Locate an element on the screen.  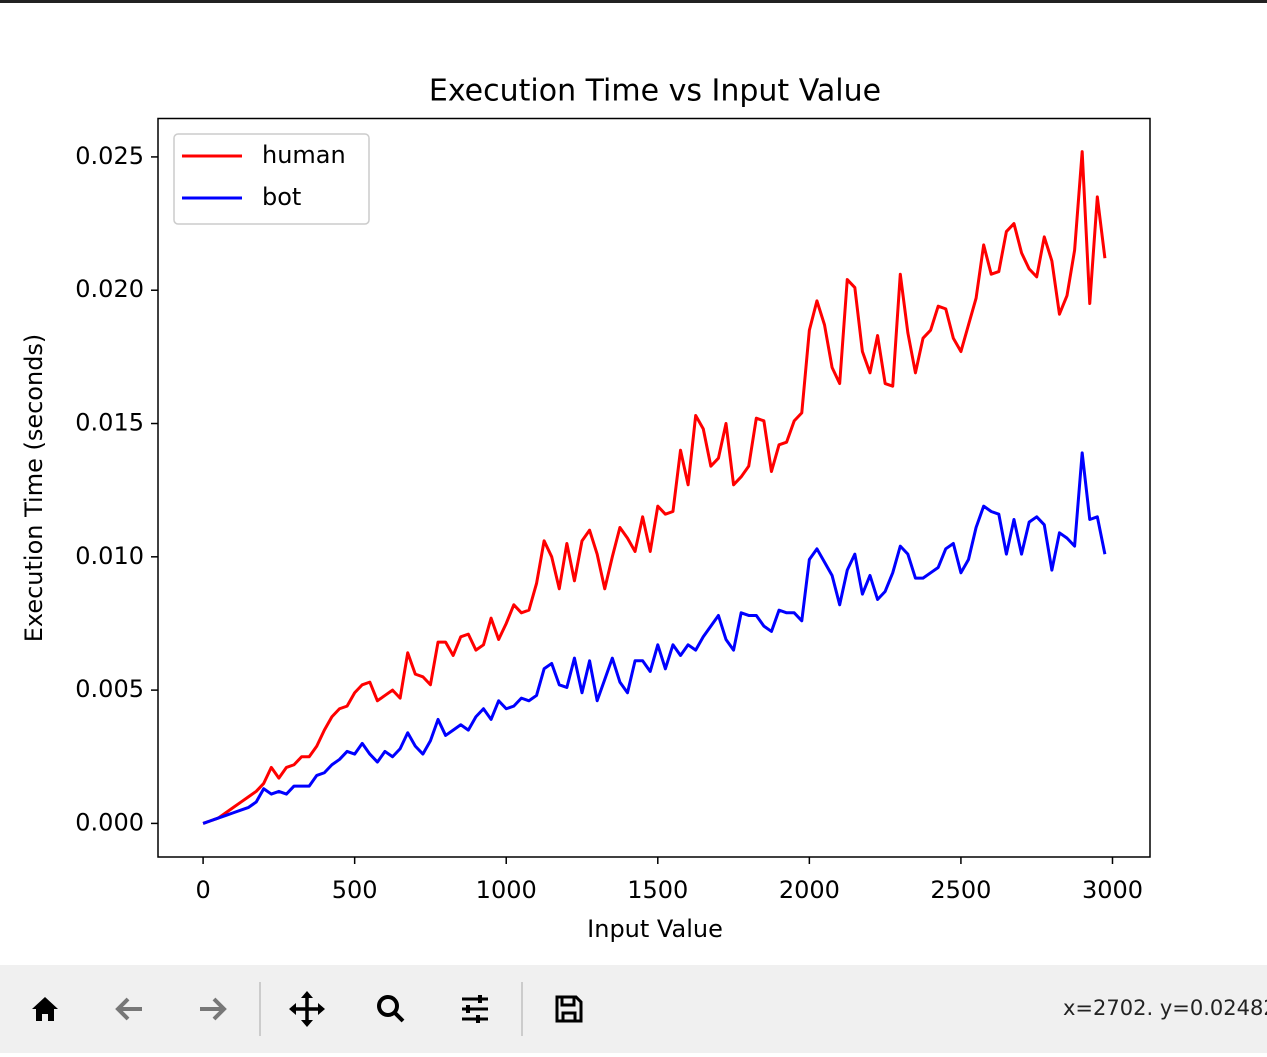
x-tick-label: 2000 is located at coordinates (809, 890).